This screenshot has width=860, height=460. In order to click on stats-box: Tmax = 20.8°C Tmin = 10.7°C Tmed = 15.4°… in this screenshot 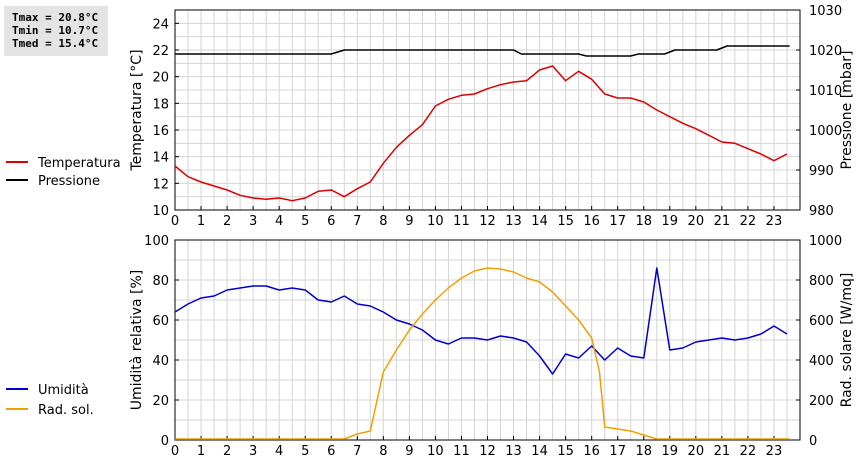, I will do `click(56, 31)`.